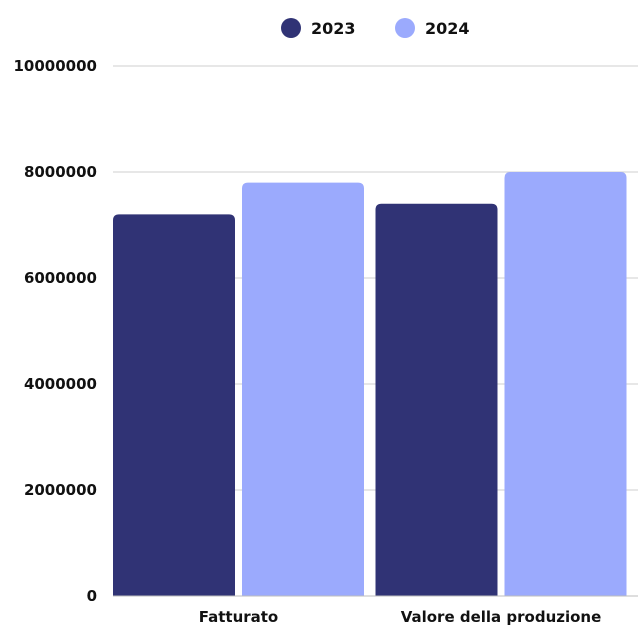  Describe the element at coordinates (333, 28) in the screenshot. I see `legend-label-2023: 2023` at that location.